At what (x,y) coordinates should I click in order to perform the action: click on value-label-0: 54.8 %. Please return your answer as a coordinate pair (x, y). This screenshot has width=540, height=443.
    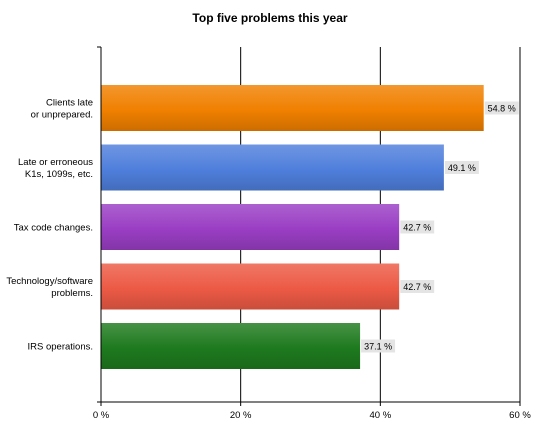
    Looking at the image, I should click on (502, 109).